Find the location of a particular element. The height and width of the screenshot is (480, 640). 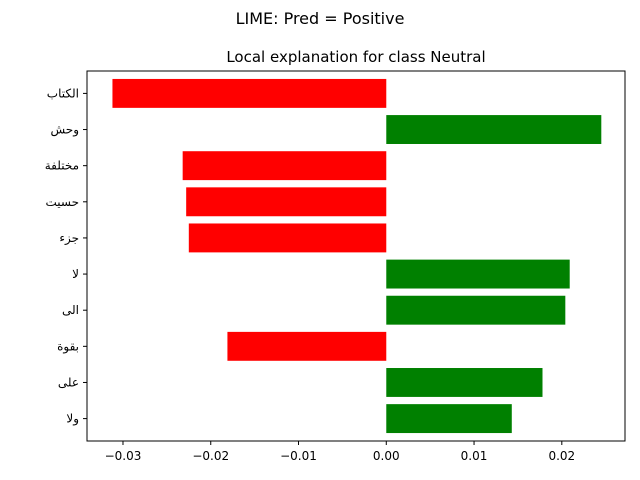

x-tick-label: 0.01 is located at coordinates (474, 456).